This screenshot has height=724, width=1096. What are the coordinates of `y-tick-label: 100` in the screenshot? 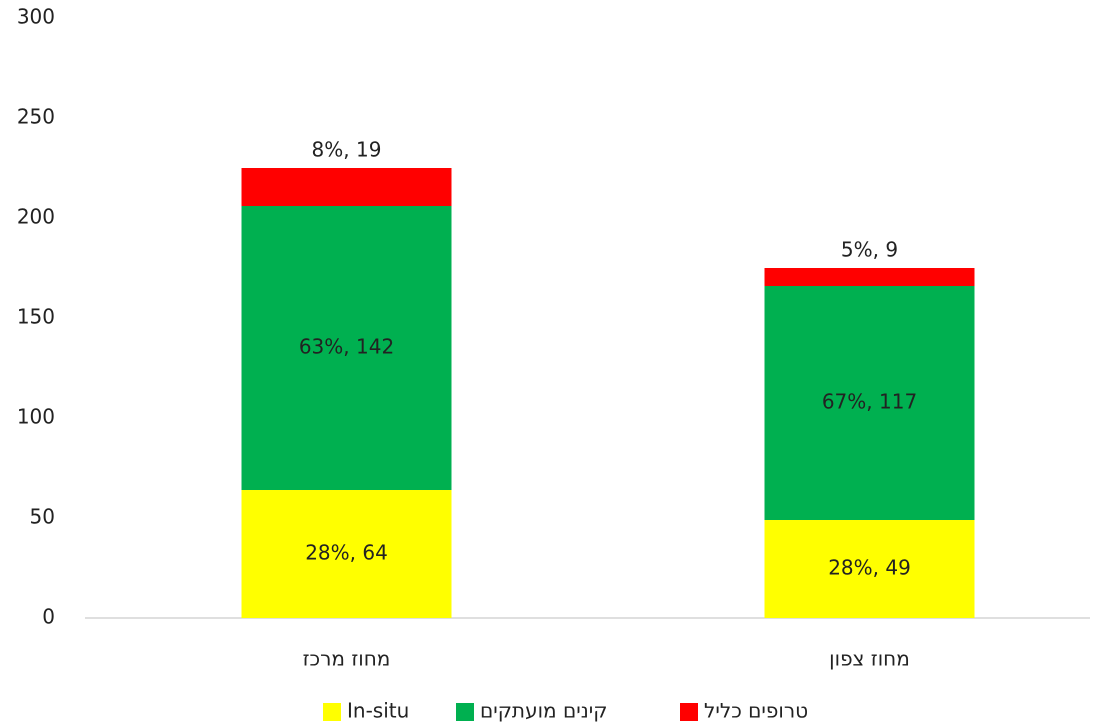 It's located at (36, 417).